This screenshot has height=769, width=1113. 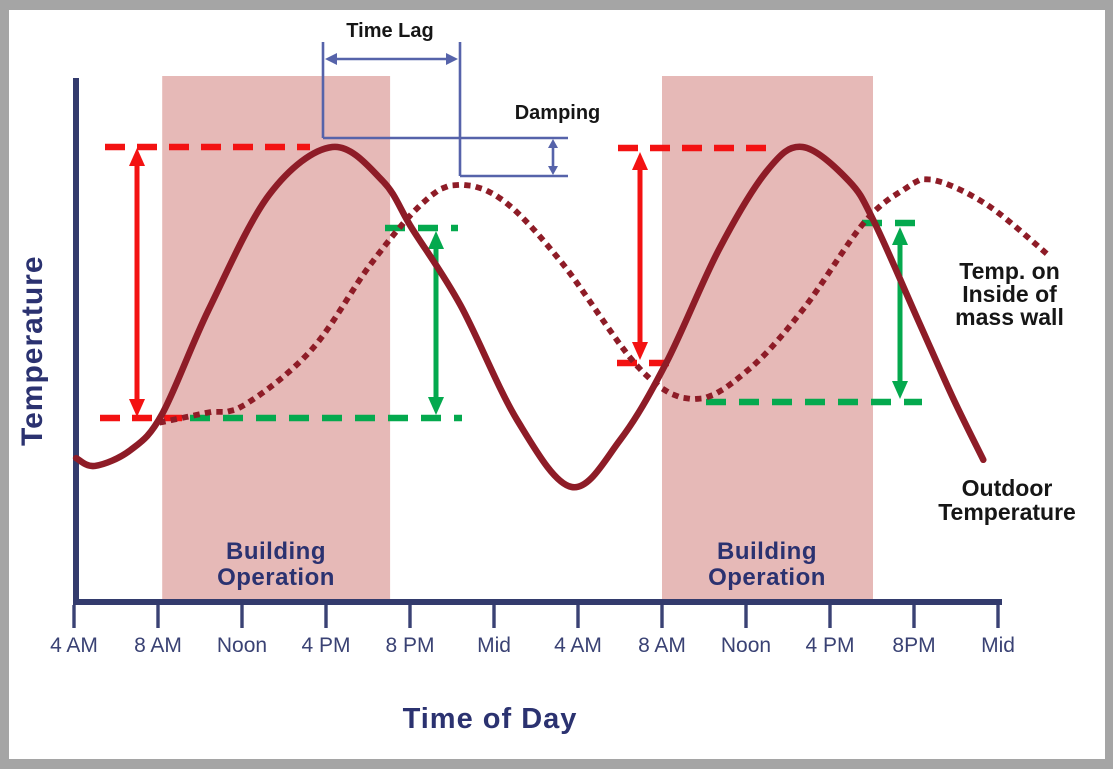 What do you see at coordinates (536, 616) in the screenshot?
I see `x-axis-ticks` at bounding box center [536, 616].